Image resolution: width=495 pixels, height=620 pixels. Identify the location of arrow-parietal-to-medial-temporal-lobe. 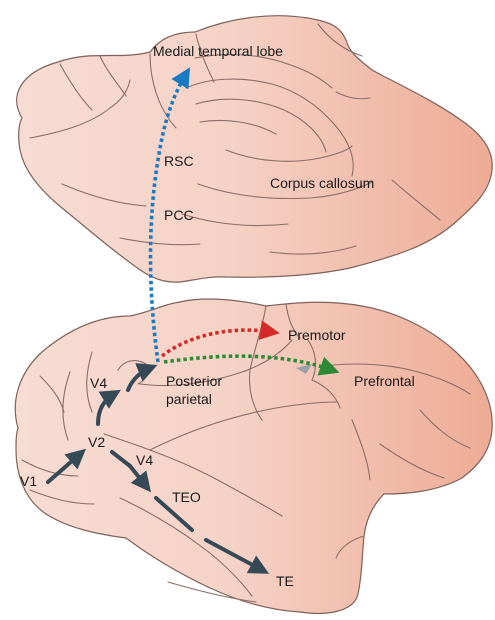
(169, 215).